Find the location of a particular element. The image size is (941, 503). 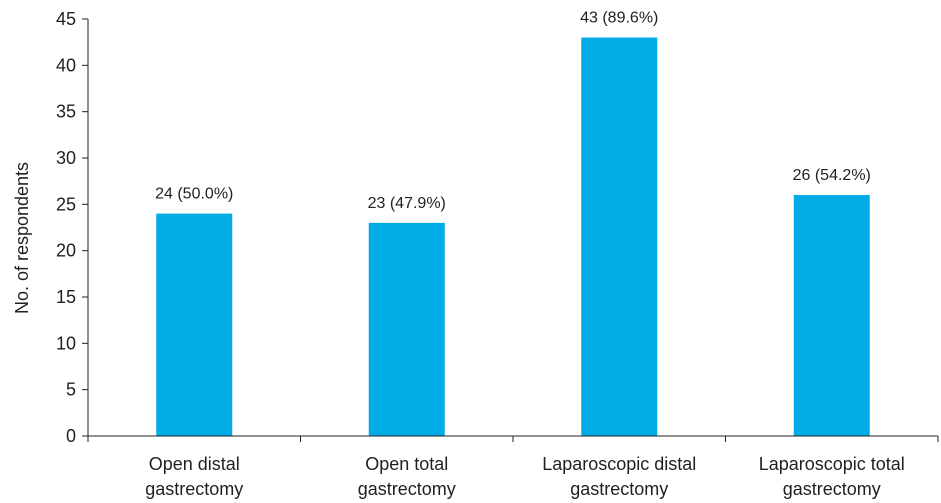

y-tick-label: 0 is located at coordinates (71, 436).